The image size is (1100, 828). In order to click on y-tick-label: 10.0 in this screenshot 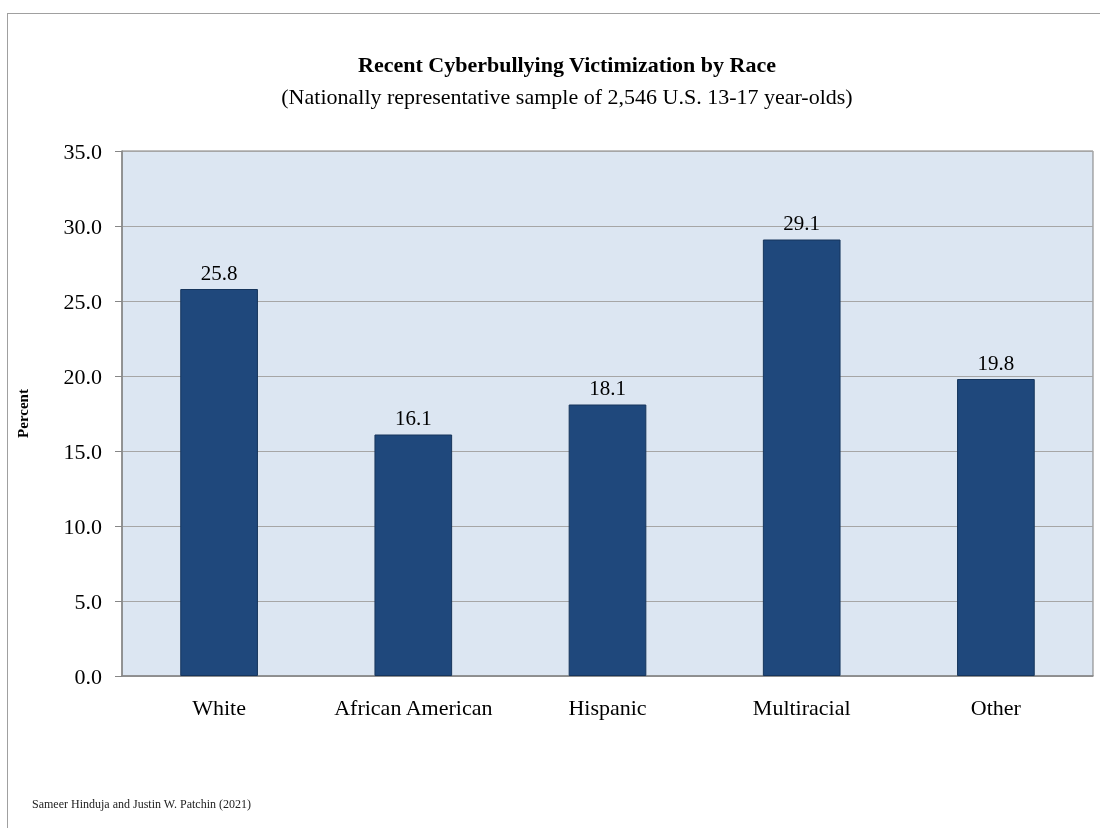, I will do `click(82, 526)`.